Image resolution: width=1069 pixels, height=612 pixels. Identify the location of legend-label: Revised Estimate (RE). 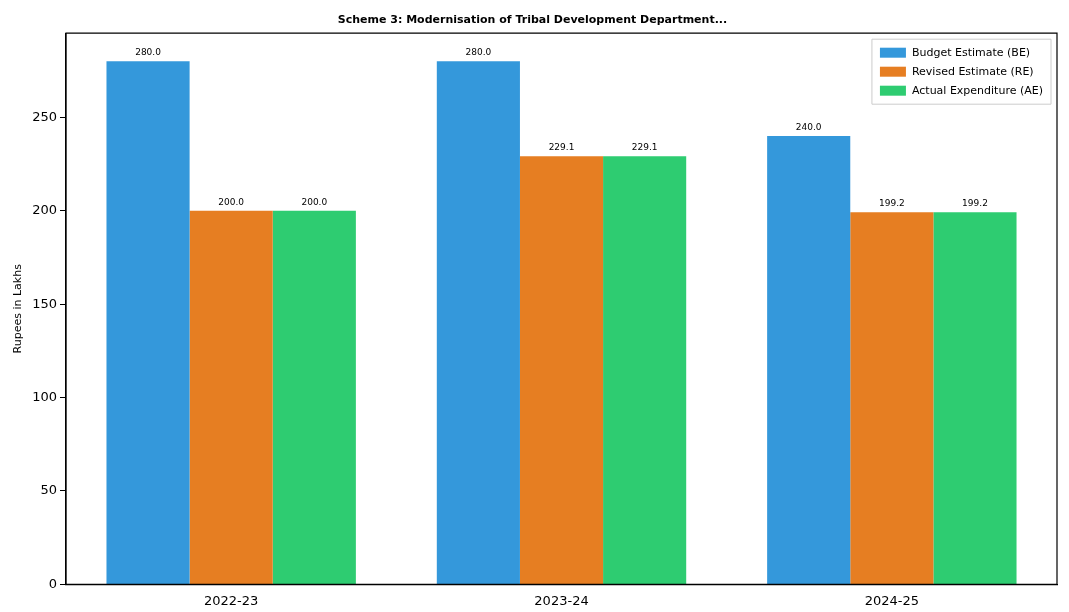
(972, 71).